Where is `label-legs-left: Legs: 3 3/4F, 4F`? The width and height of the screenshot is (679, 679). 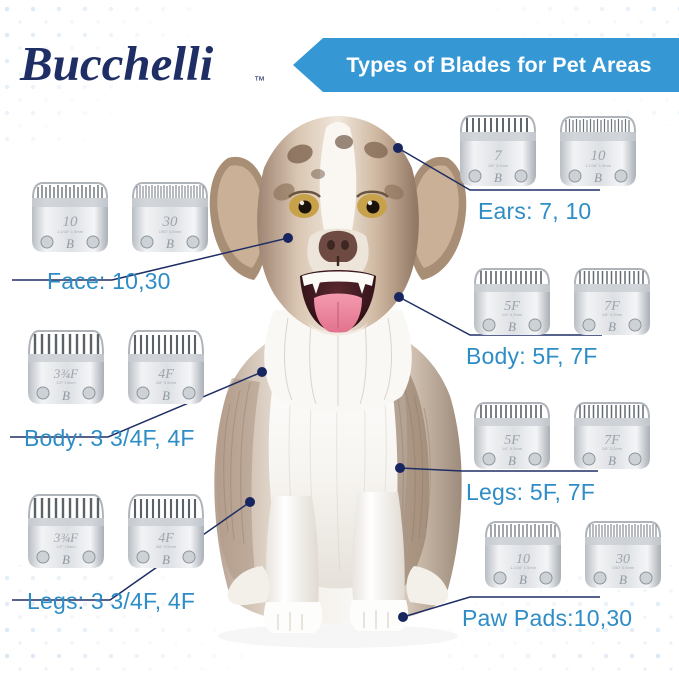
label-legs-left: Legs: 3 3/4F, 4F is located at coordinates (111, 601).